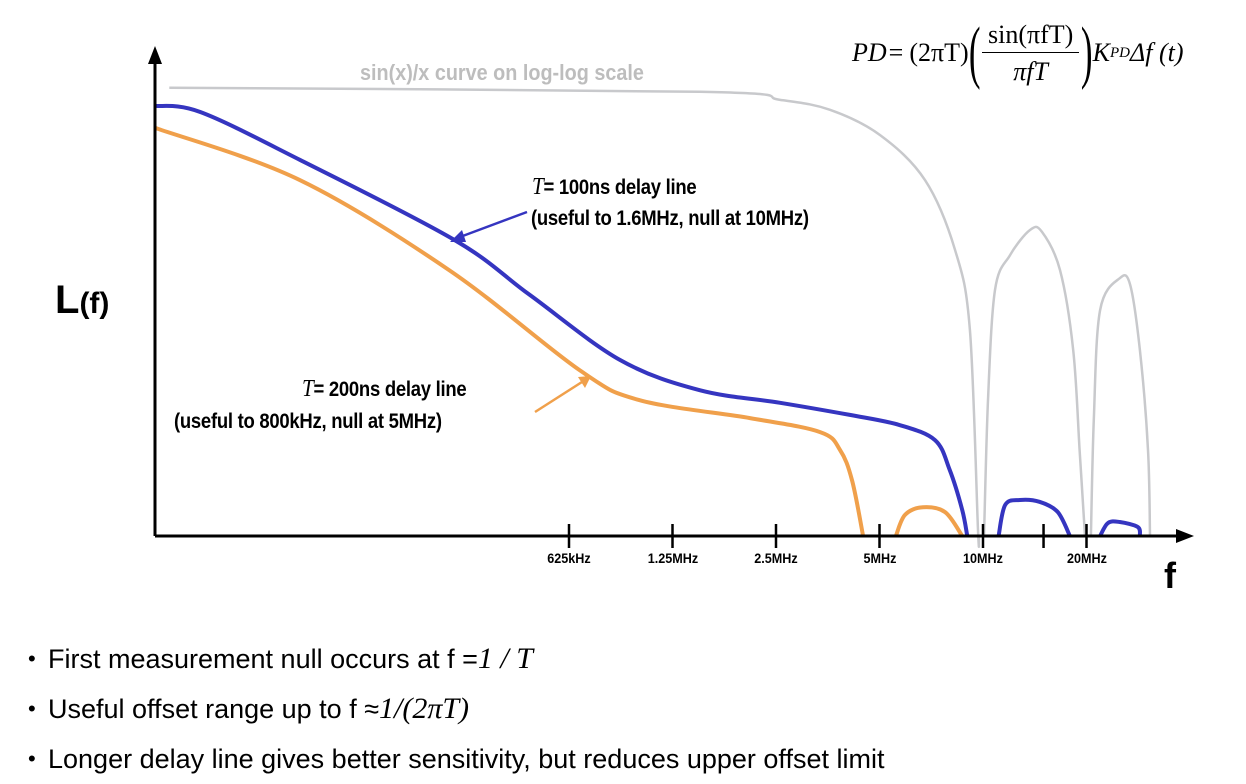 The image size is (1246, 784). I want to click on t200-label-line2: (useful to 800kHz, null at 5MHz), so click(308, 421).